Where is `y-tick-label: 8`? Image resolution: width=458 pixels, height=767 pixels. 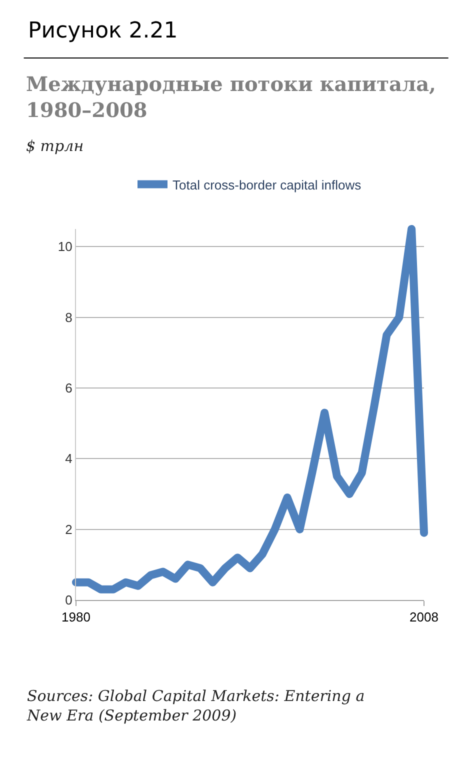
y-tick-label: 8 is located at coordinates (68, 317).